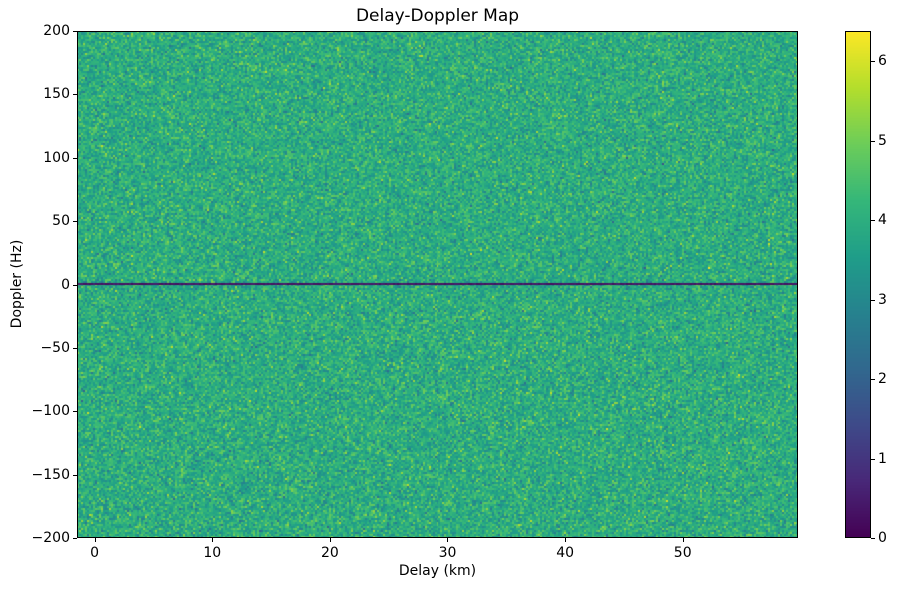  Describe the element at coordinates (873, 300) in the screenshot. I see `colorbar-tick-3-mark` at that location.